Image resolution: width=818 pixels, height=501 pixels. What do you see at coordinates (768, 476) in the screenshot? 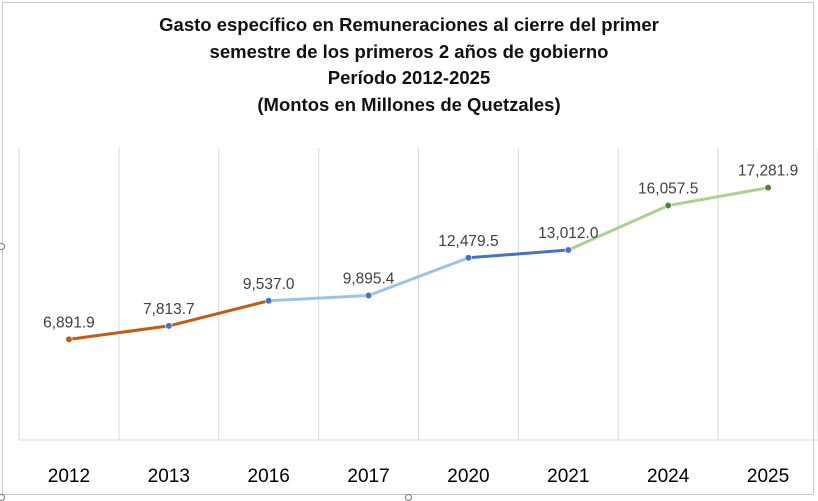
I see `x-tick-label-2025: 2025` at bounding box center [768, 476].